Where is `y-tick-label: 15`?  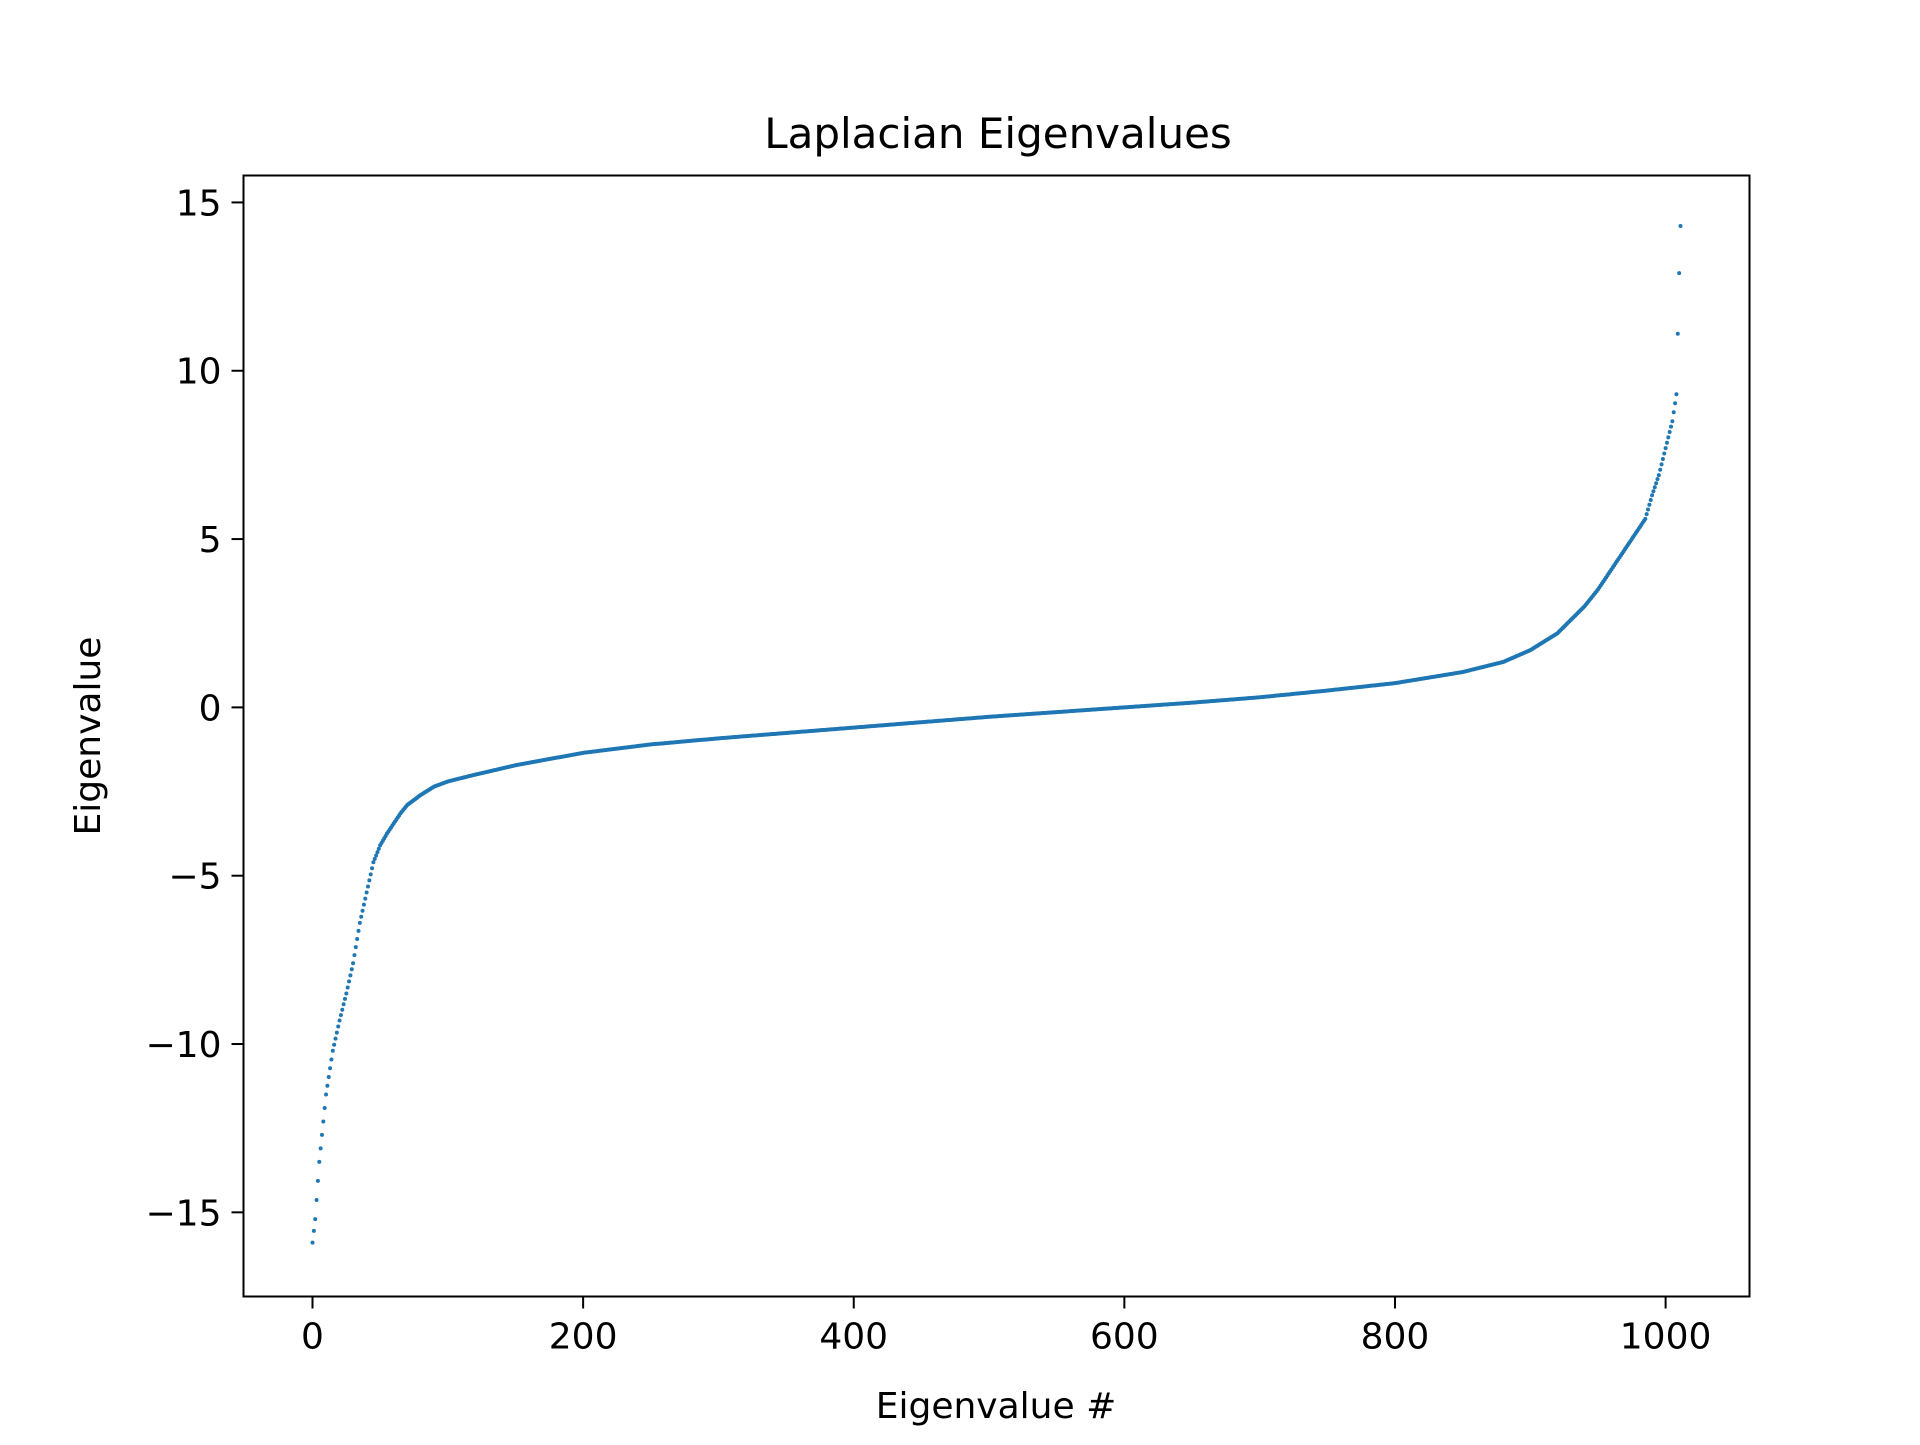
y-tick-label: 15 is located at coordinates (199, 203).